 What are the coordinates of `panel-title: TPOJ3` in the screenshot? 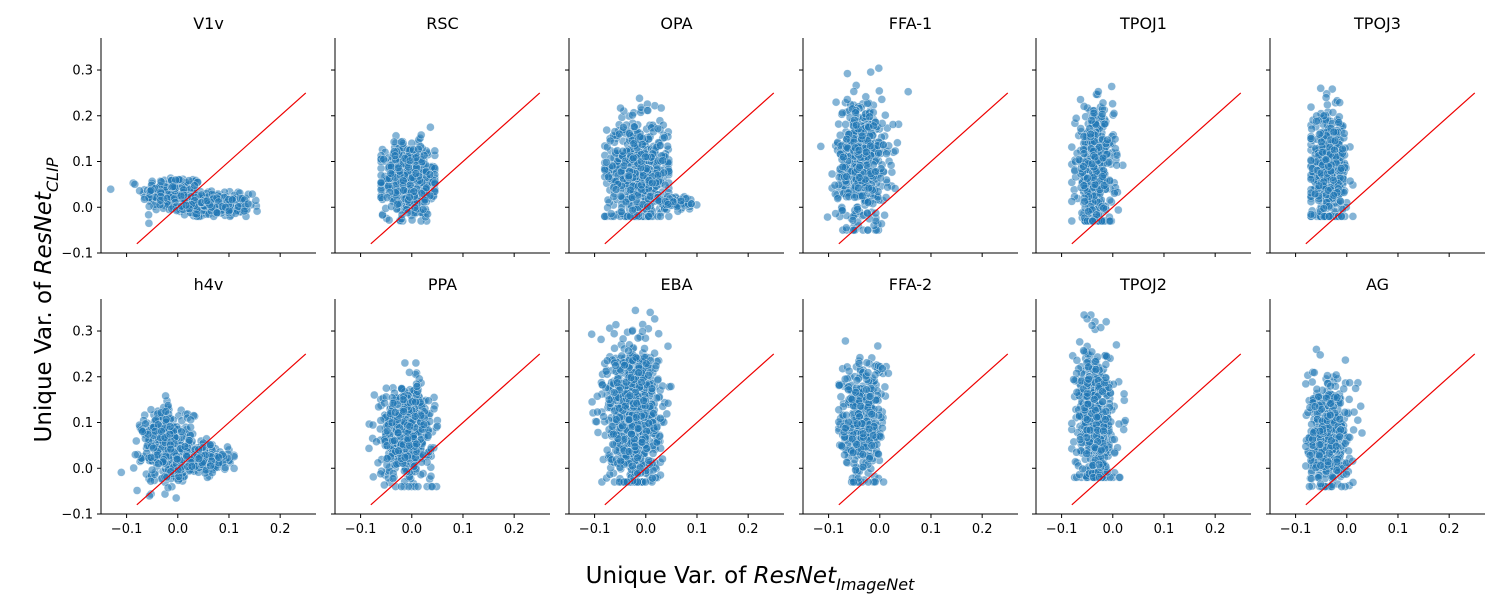 It's located at (1377, 23).